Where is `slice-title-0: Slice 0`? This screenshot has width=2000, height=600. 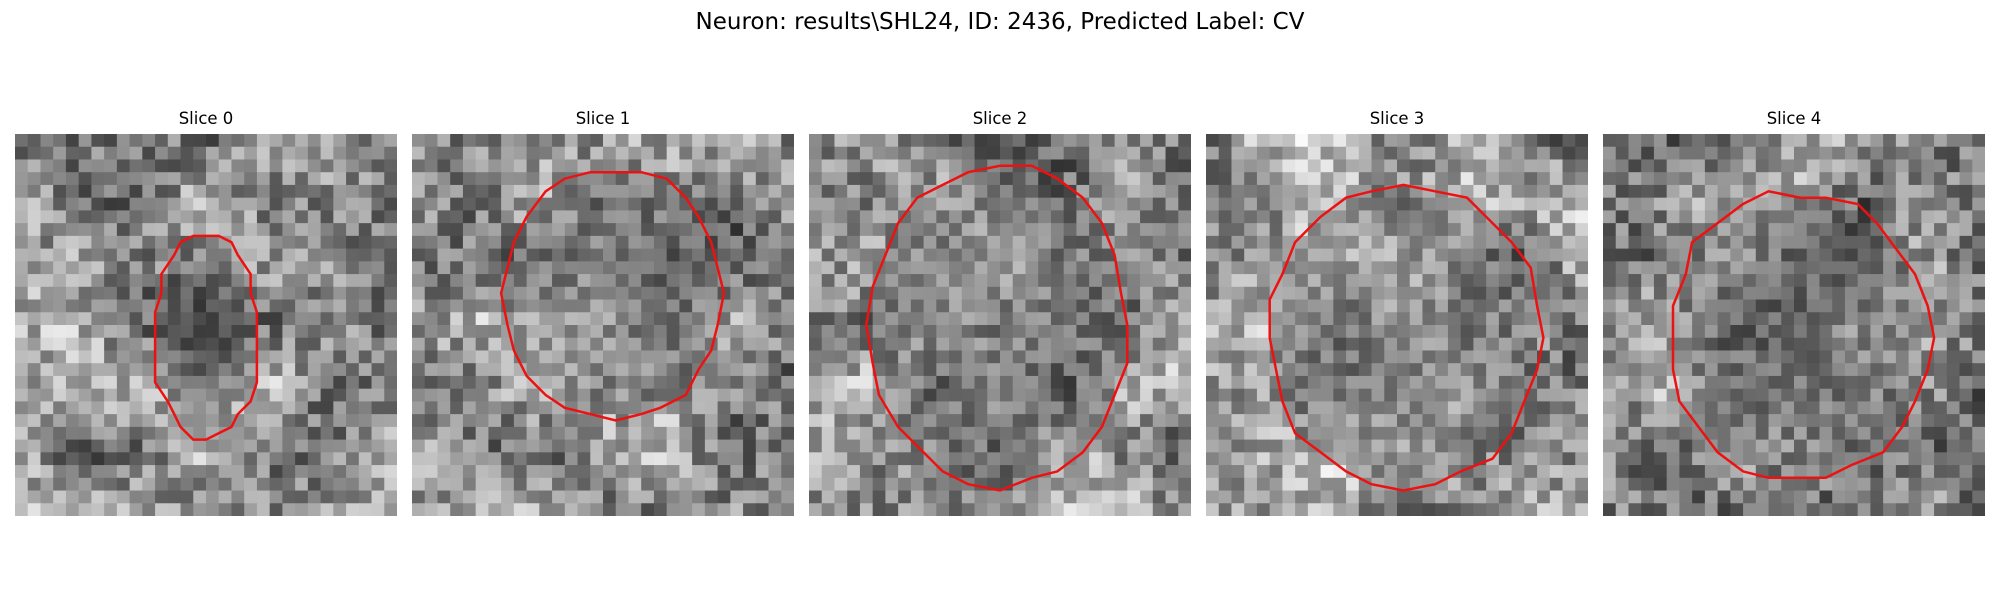
slice-title-0: Slice 0 is located at coordinates (206, 118).